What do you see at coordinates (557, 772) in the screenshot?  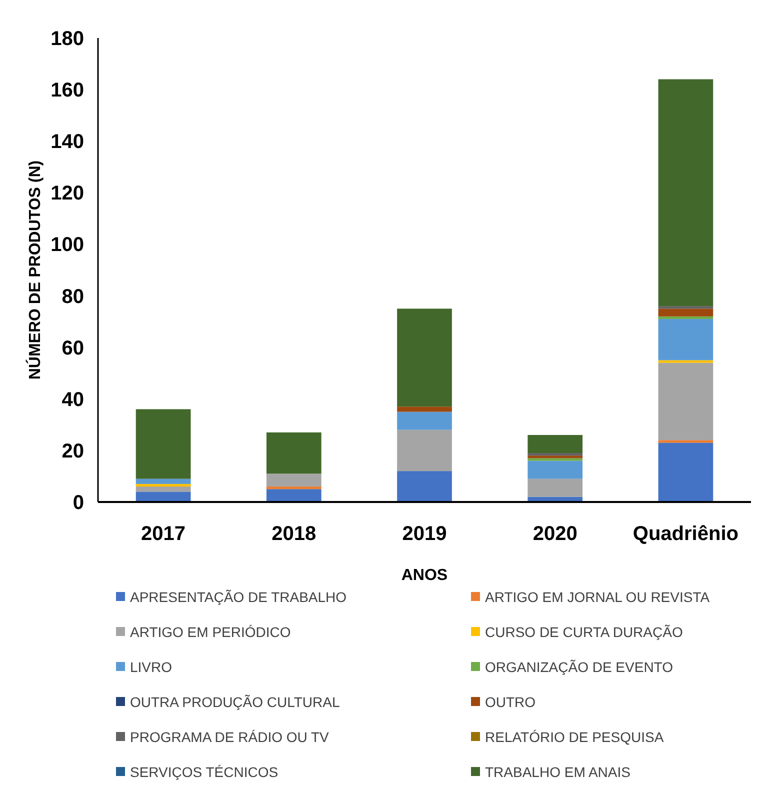 I see `legend-label: TRABALHO EM ANAIS` at bounding box center [557, 772].